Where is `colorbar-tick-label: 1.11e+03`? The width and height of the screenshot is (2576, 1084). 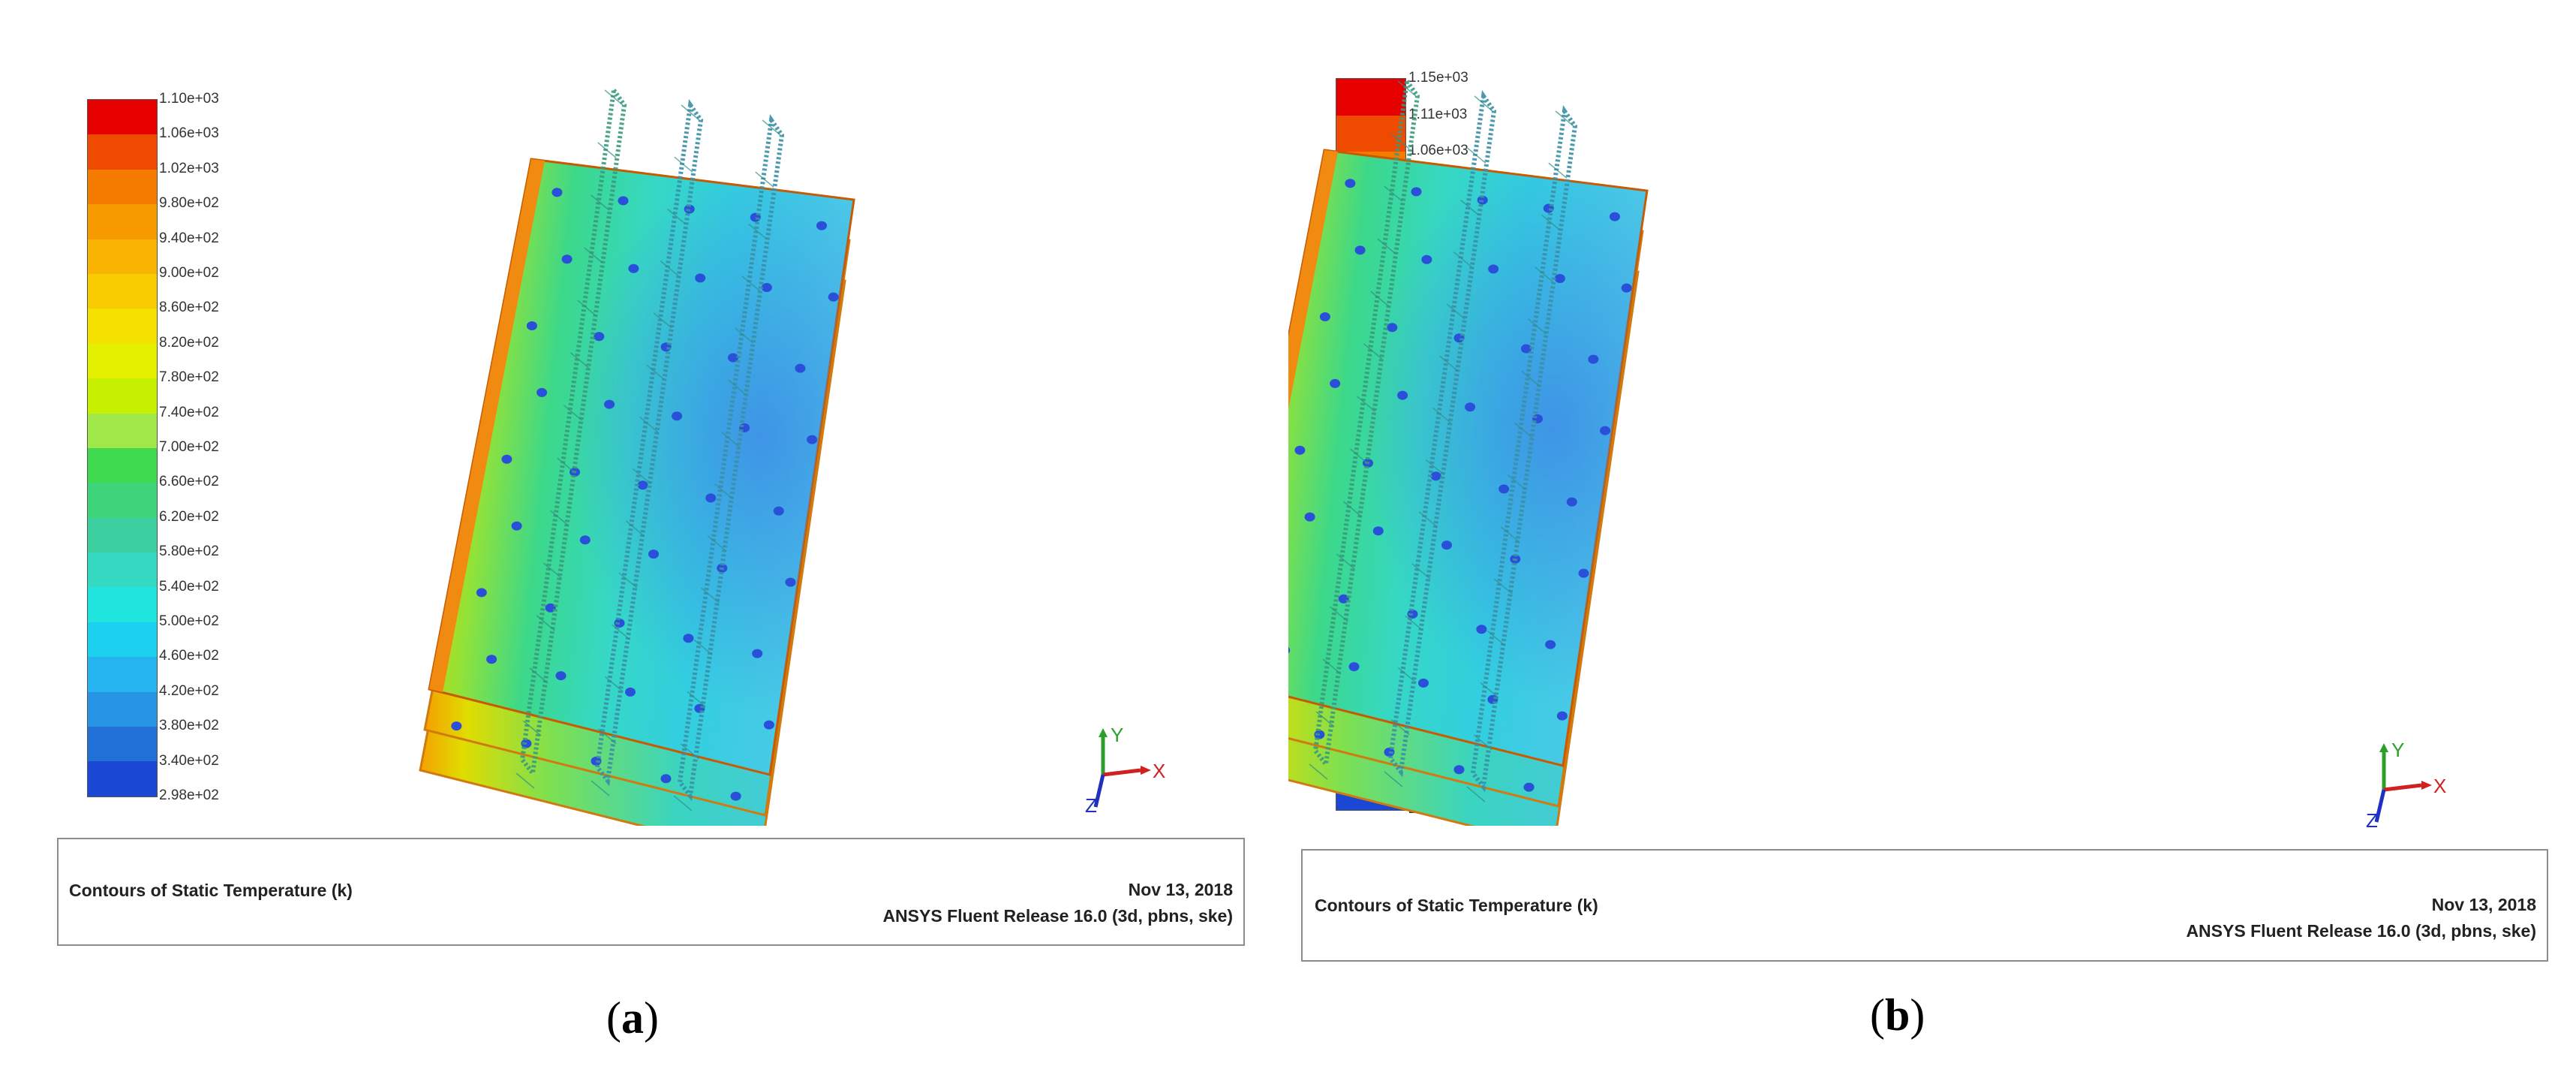 colorbar-tick-label: 1.11e+03 is located at coordinates (1438, 114).